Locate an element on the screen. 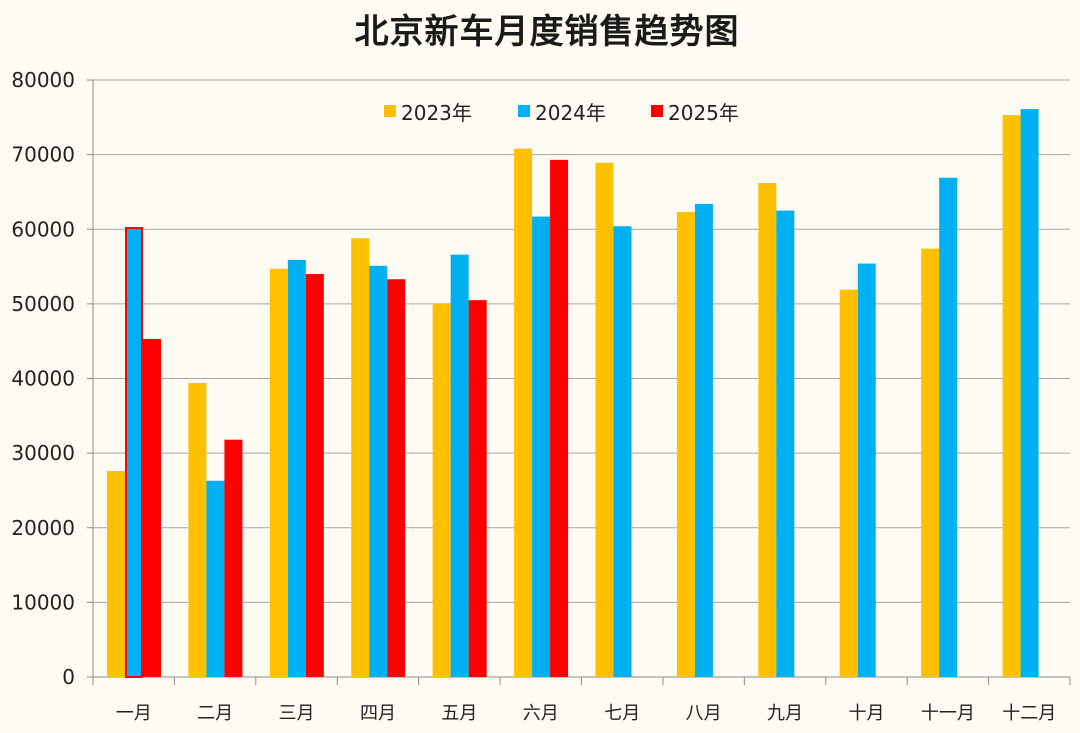 This screenshot has width=1080, height=733. y-tick-label: 20000 is located at coordinates (43, 528).